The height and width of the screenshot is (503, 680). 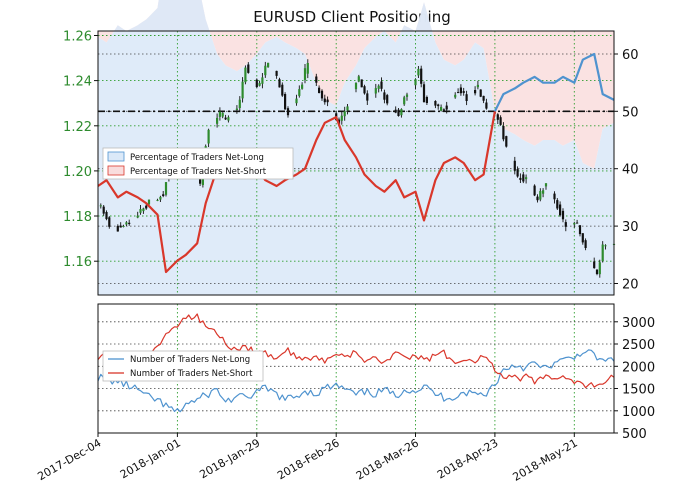 What do you see at coordinates (638, 390) in the screenshot?
I see `count-tick-label: 1500` at bounding box center [638, 390].